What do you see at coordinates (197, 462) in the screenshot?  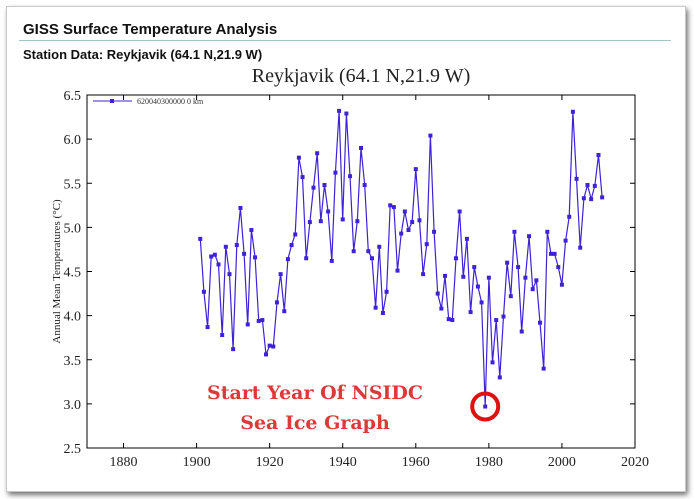 I see `x-tick-label: 1900` at bounding box center [197, 462].